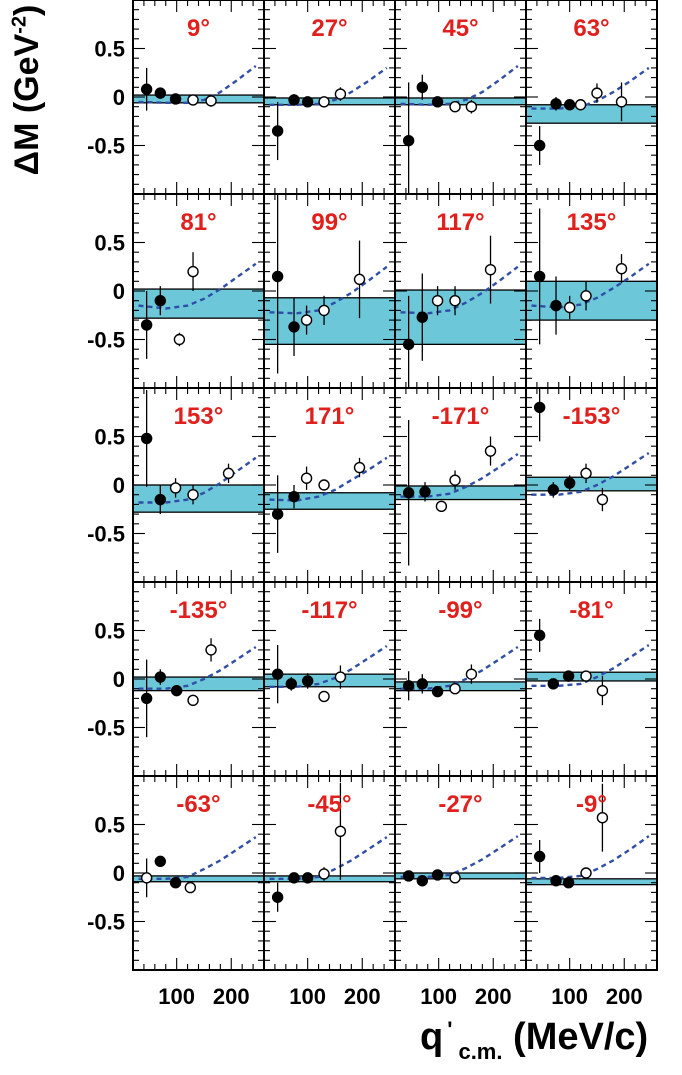 The width and height of the screenshot is (682, 1075). I want to click on panel-angle-label: 81°, so click(198, 222).